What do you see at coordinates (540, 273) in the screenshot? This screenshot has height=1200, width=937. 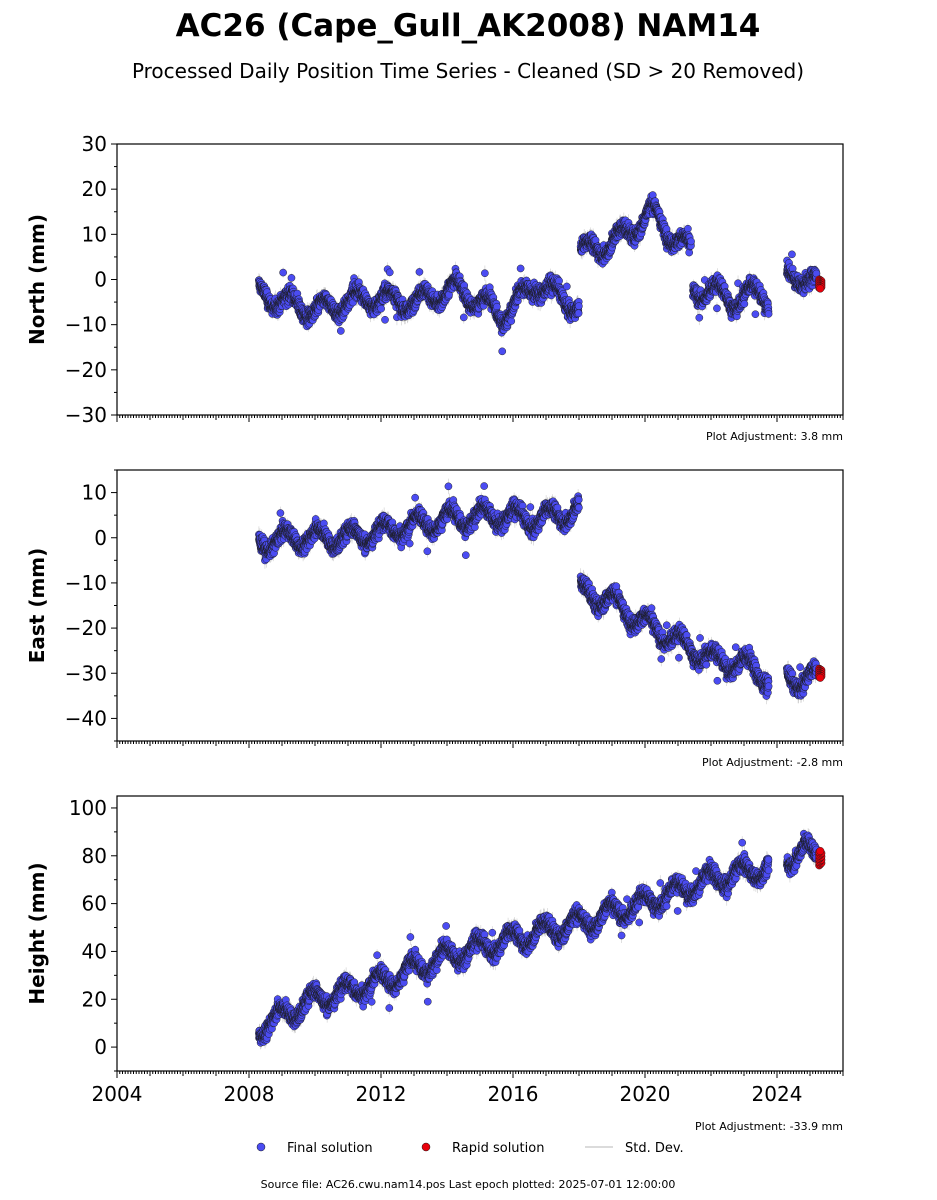 I see `final-solution-points` at bounding box center [540, 273].